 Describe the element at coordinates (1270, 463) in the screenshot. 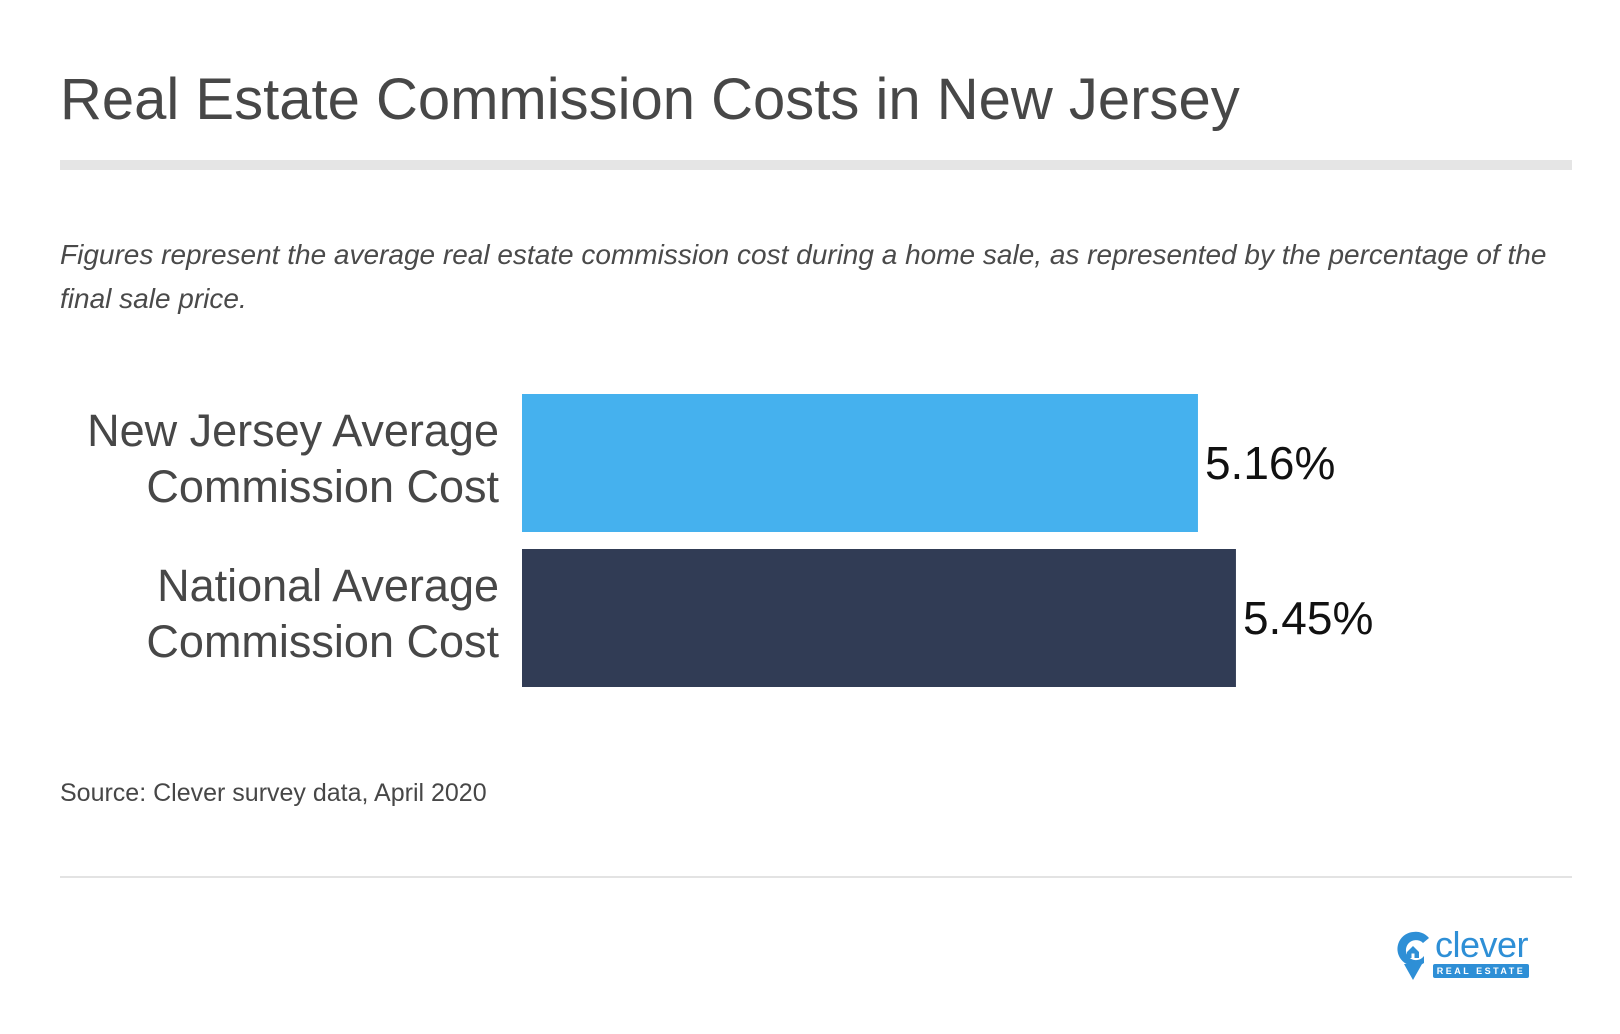

I see `value-label-1: 5.16%` at that location.